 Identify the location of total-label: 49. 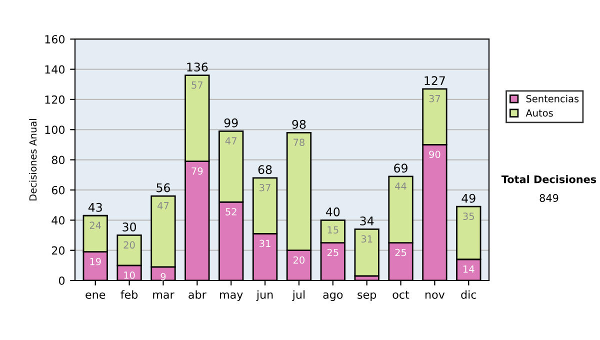
(469, 198).